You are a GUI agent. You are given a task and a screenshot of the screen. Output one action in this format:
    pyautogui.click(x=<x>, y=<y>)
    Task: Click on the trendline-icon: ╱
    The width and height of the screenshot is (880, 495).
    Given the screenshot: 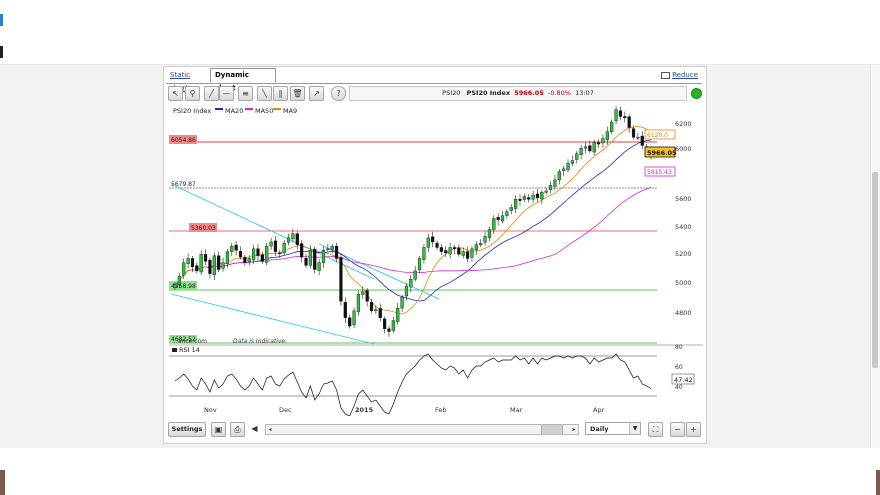 What is the action you would take?
    pyautogui.click(x=211, y=93)
    